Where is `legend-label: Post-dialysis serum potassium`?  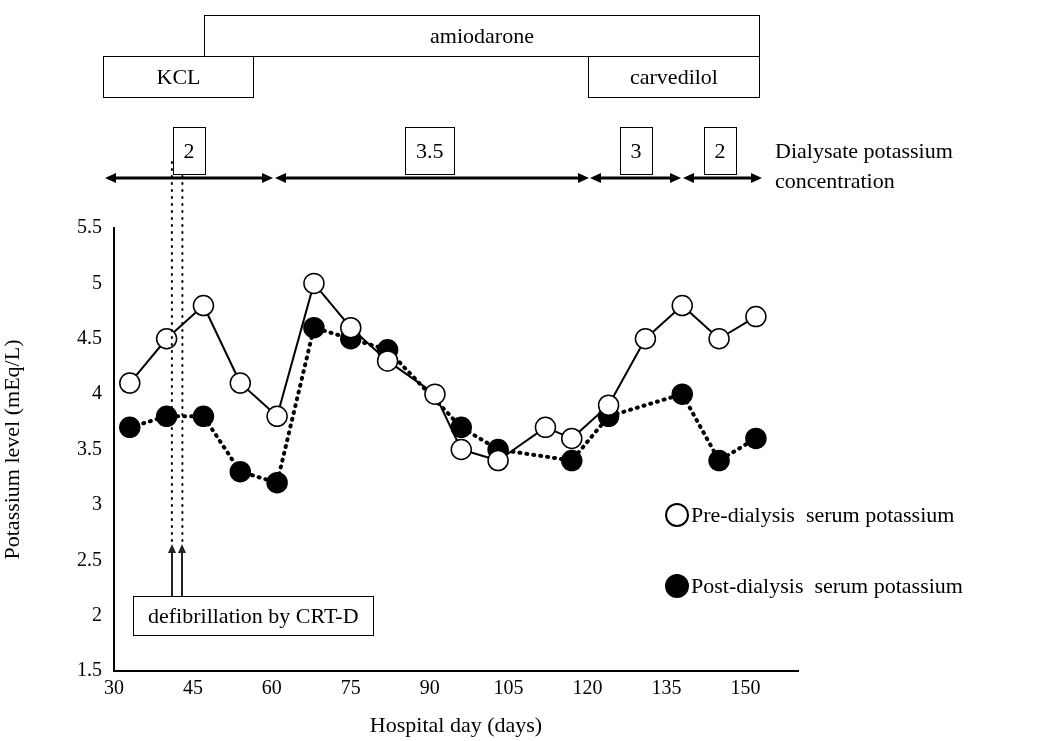 legend-label: Post-dialysis serum potassium is located at coordinates (827, 586).